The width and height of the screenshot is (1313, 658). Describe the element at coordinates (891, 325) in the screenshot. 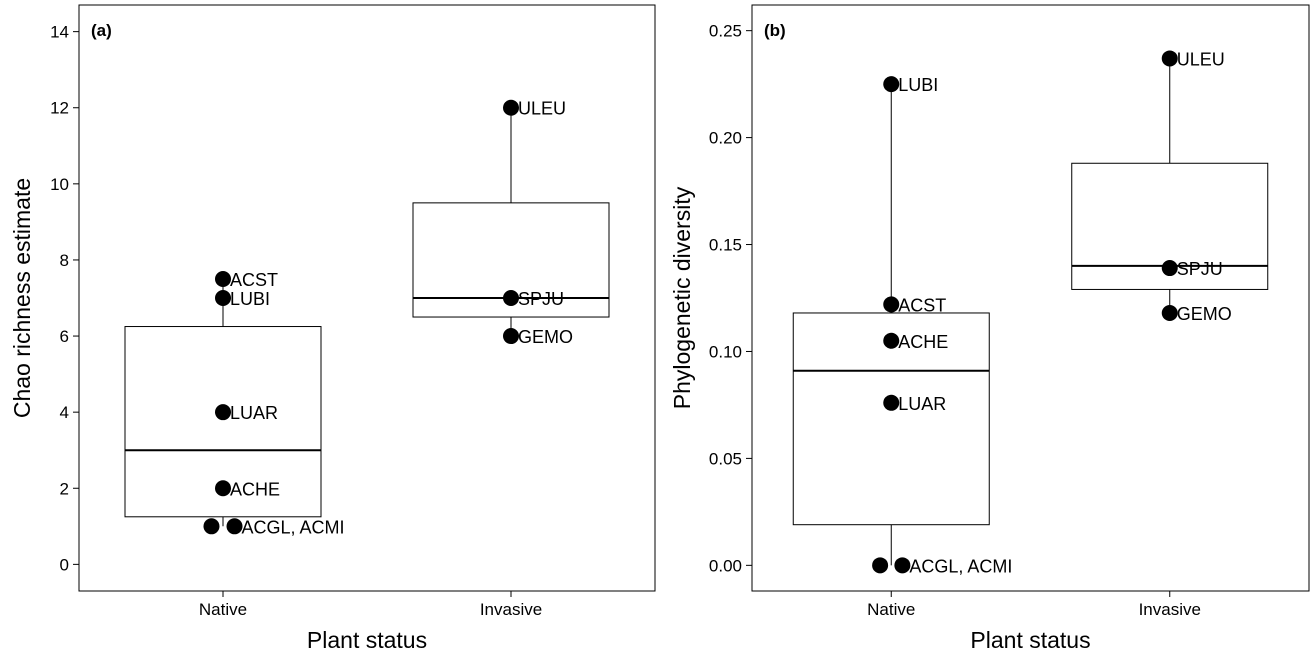

I see `box-native` at that location.